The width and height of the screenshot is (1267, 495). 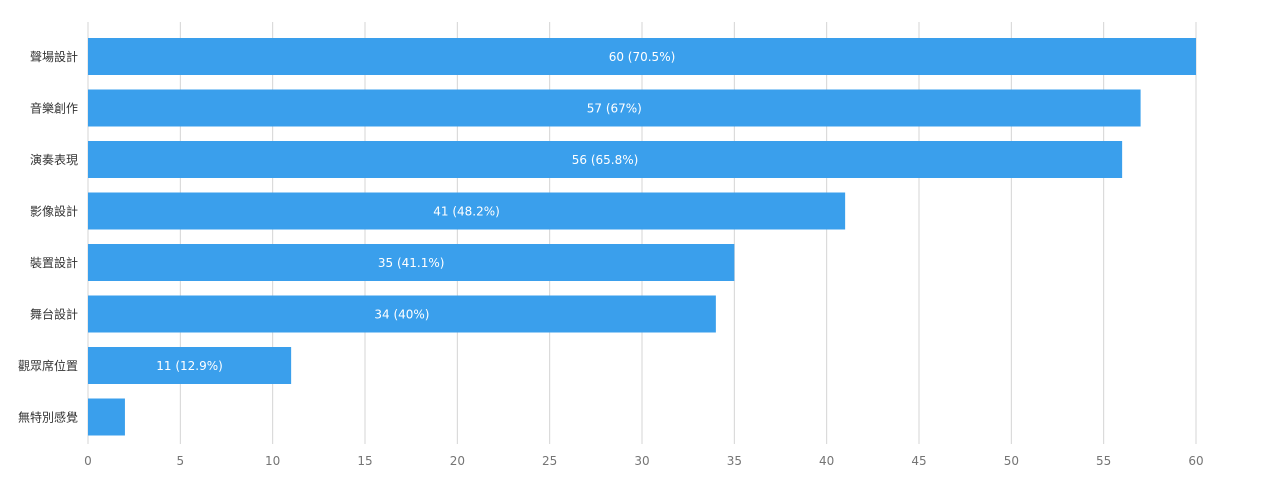 What do you see at coordinates (54, 262) in the screenshot?
I see `category-label: 裝置設計` at bounding box center [54, 262].